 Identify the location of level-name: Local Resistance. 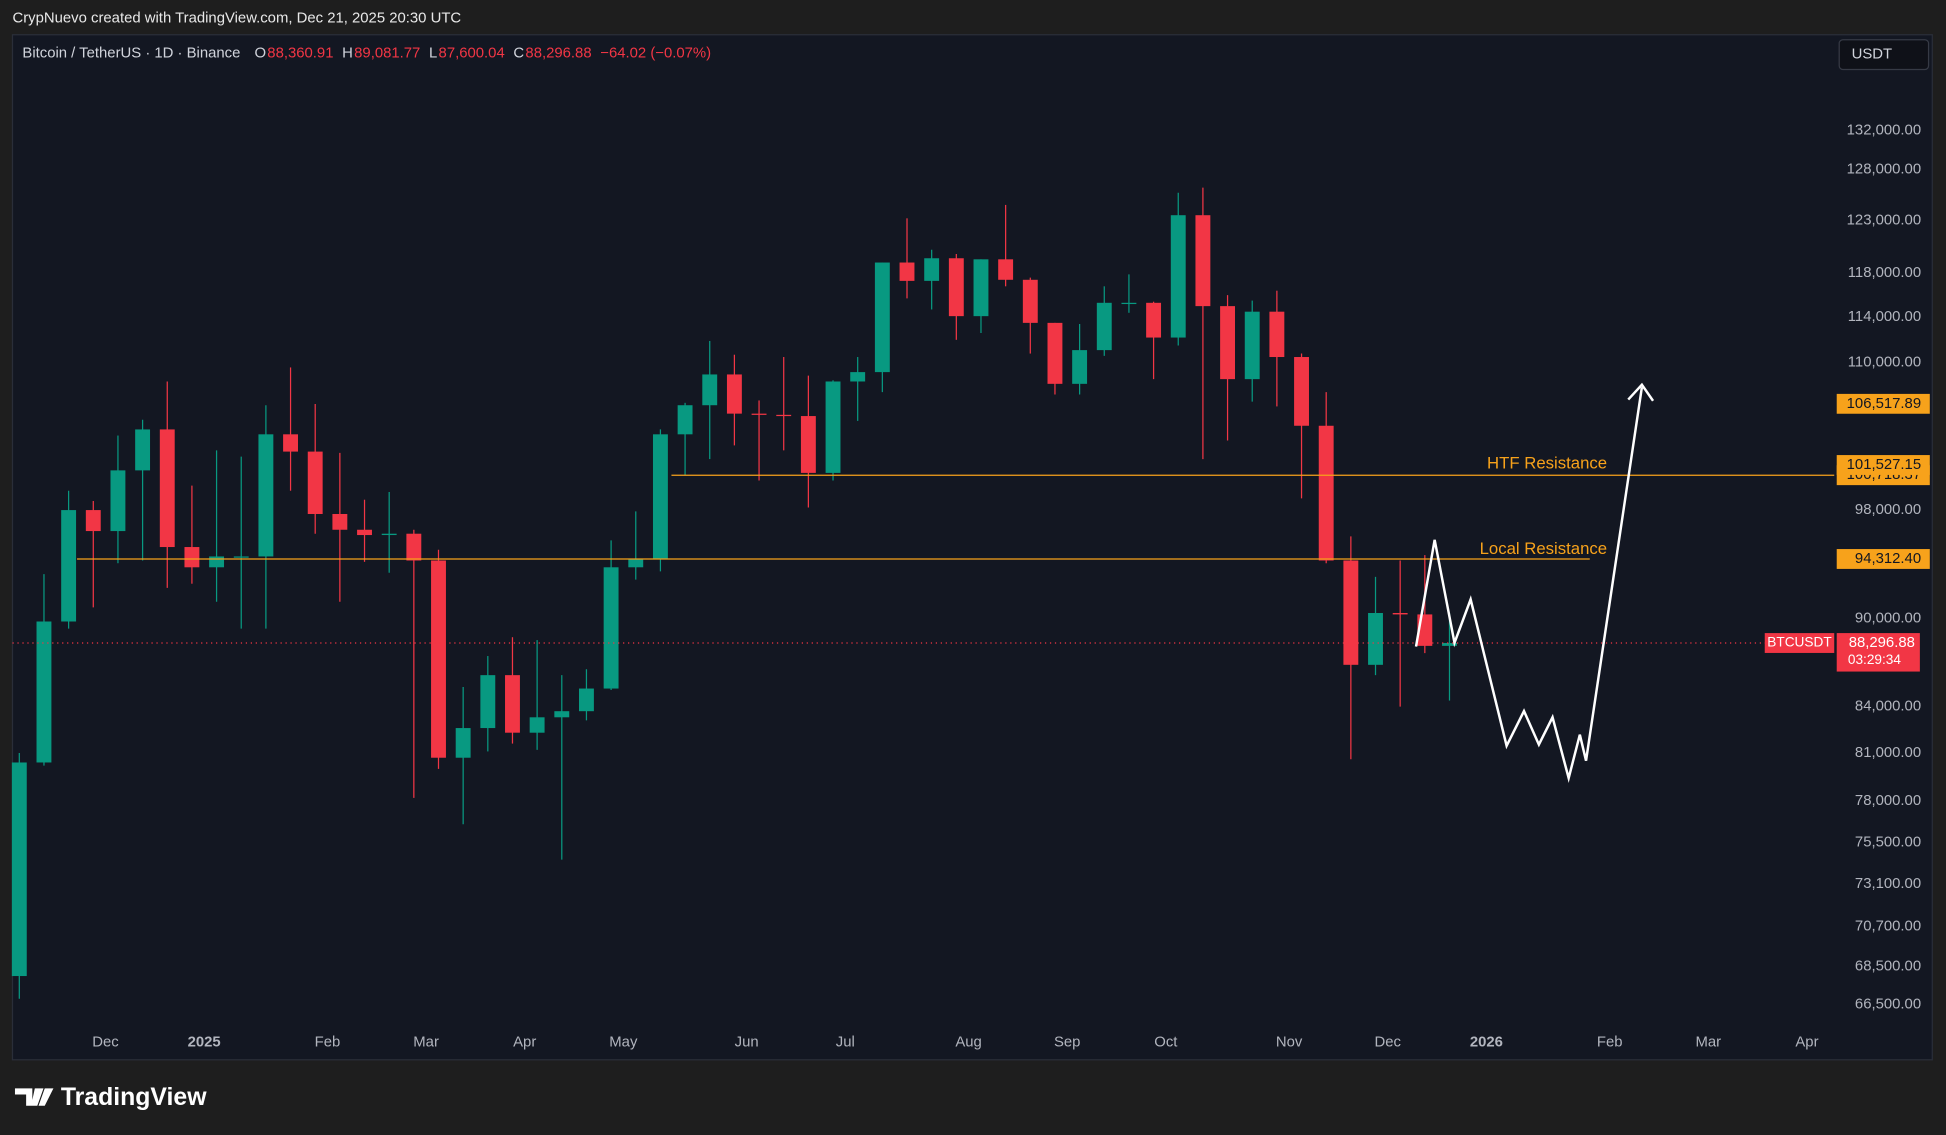
(1544, 548).